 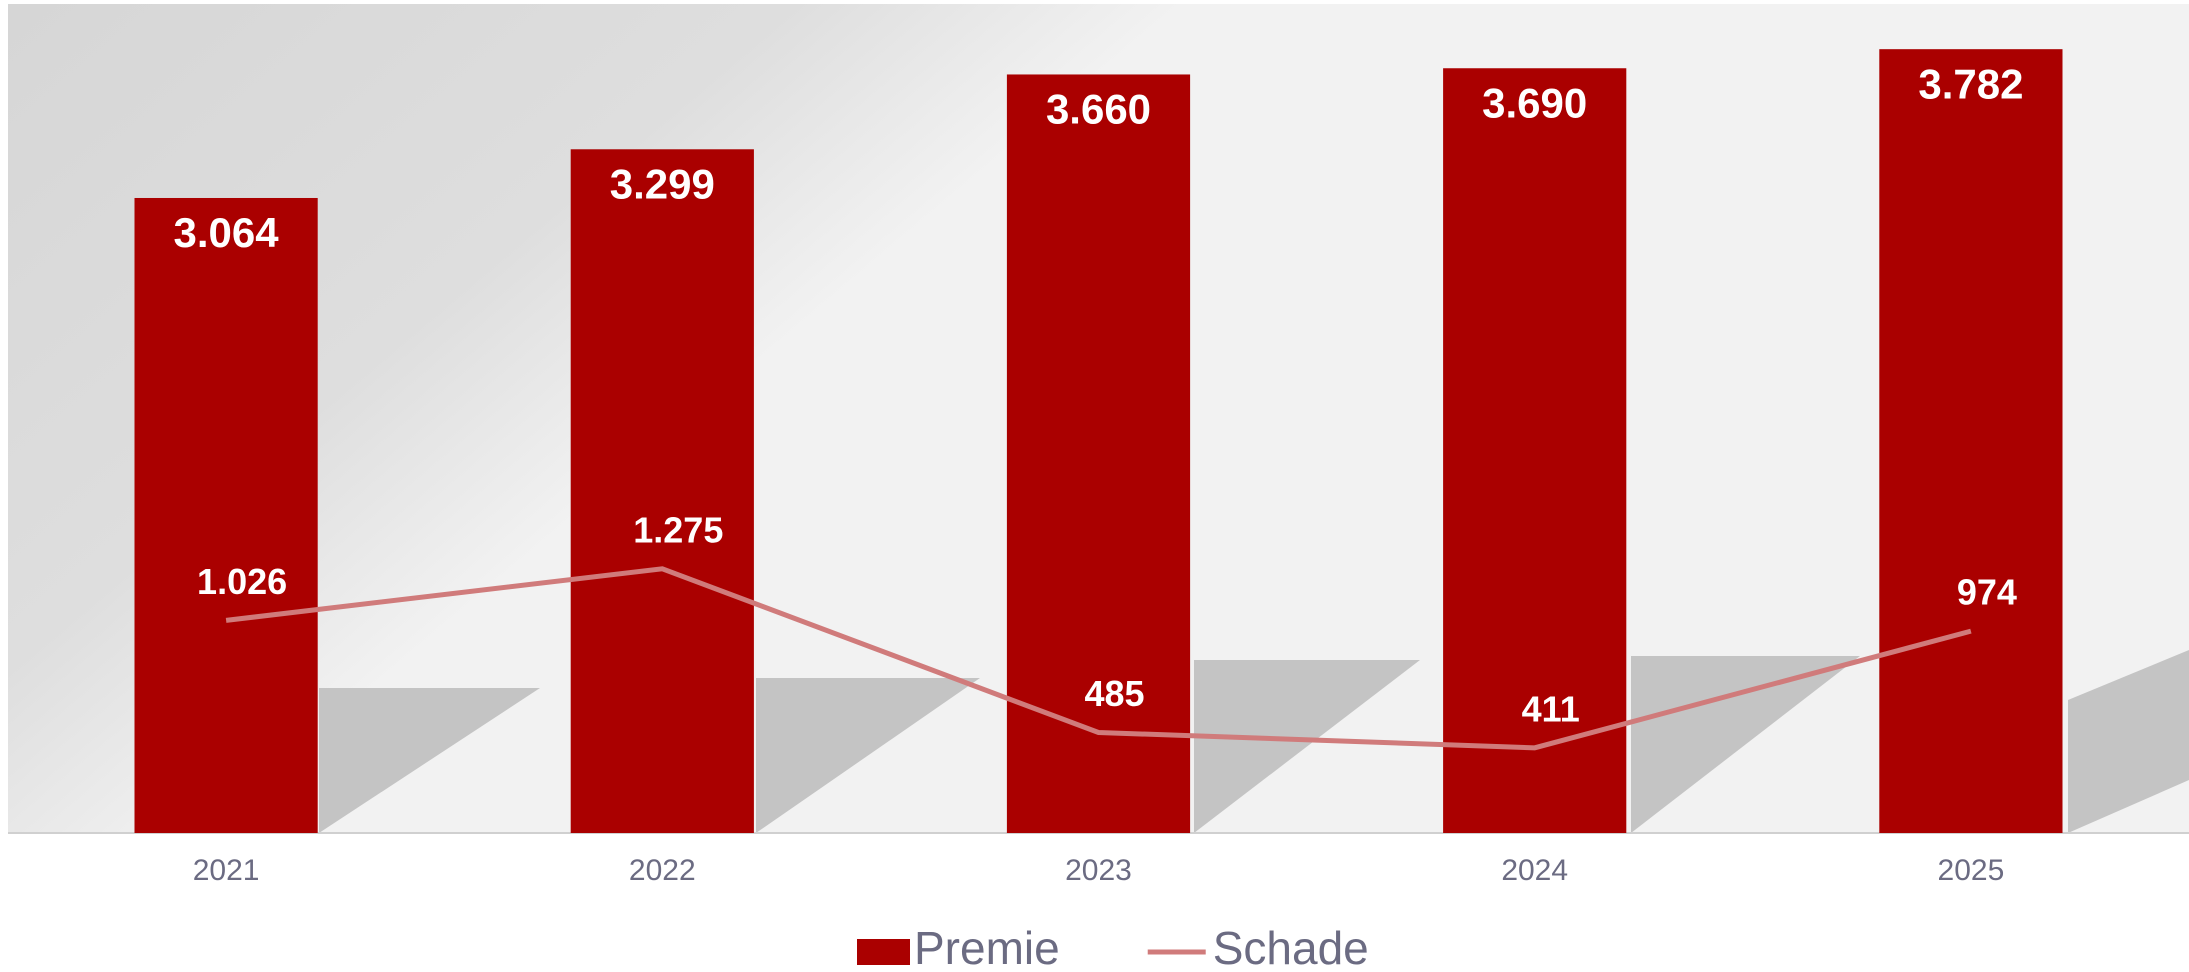 What do you see at coordinates (1534, 870) in the screenshot?
I see `x-tick-label: 2024` at bounding box center [1534, 870].